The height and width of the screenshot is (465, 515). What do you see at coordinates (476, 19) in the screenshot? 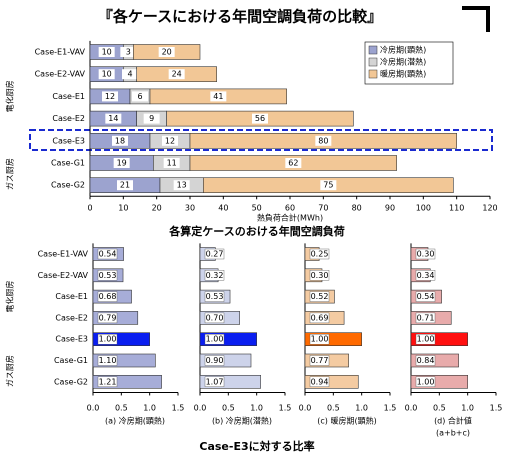
I see `title-bracket` at bounding box center [476, 19].